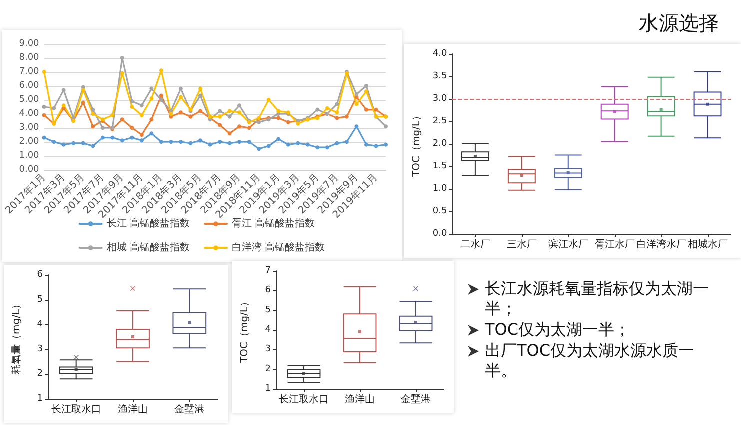 The width and height of the screenshot is (741, 425). Describe the element at coordinates (440, 99) in the screenshot. I see `y-tick-label: 3.0` at that location.